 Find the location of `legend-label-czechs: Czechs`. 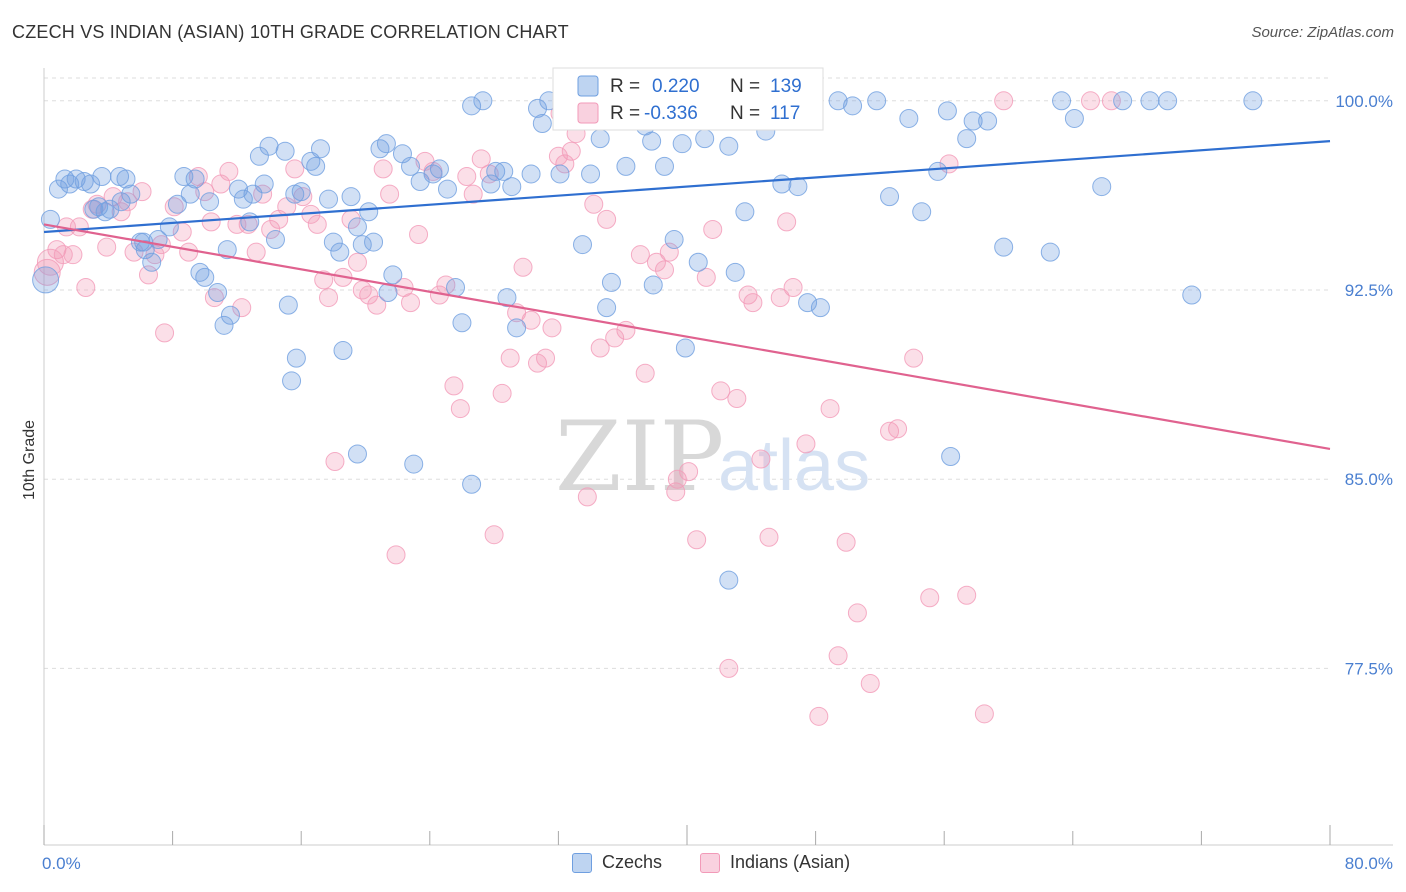

legend-label-czechs: Czechs is located at coordinates (632, 862).